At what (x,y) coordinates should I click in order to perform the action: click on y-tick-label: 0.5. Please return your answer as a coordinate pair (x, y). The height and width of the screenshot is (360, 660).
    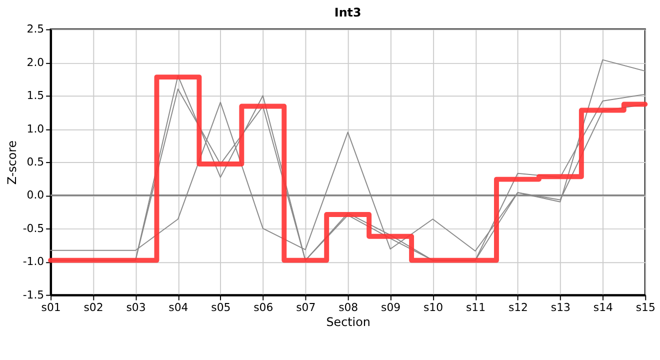
    Looking at the image, I should click on (35, 162).